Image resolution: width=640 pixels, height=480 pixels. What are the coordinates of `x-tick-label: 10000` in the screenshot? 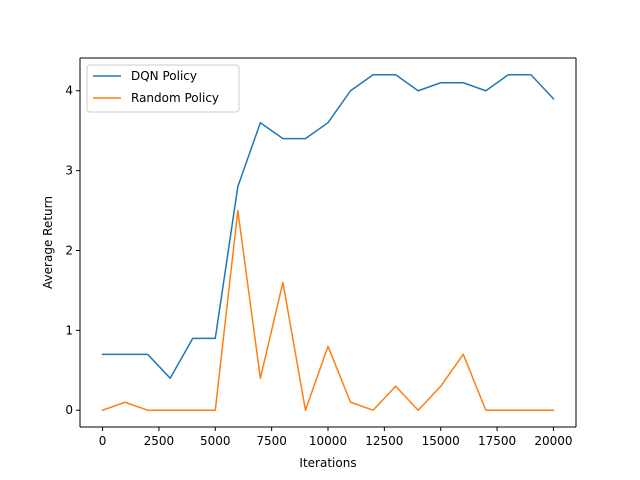 It's located at (328, 441).